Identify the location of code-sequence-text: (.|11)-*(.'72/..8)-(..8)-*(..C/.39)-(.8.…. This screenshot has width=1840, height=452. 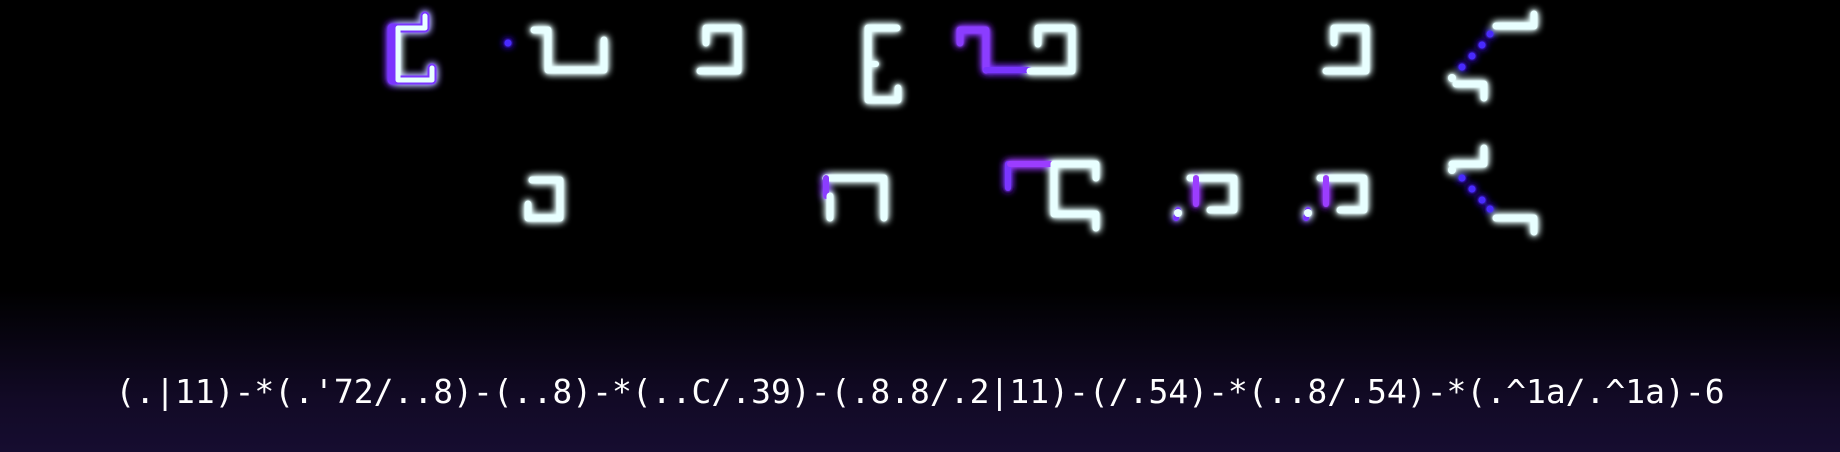
(920, 391).